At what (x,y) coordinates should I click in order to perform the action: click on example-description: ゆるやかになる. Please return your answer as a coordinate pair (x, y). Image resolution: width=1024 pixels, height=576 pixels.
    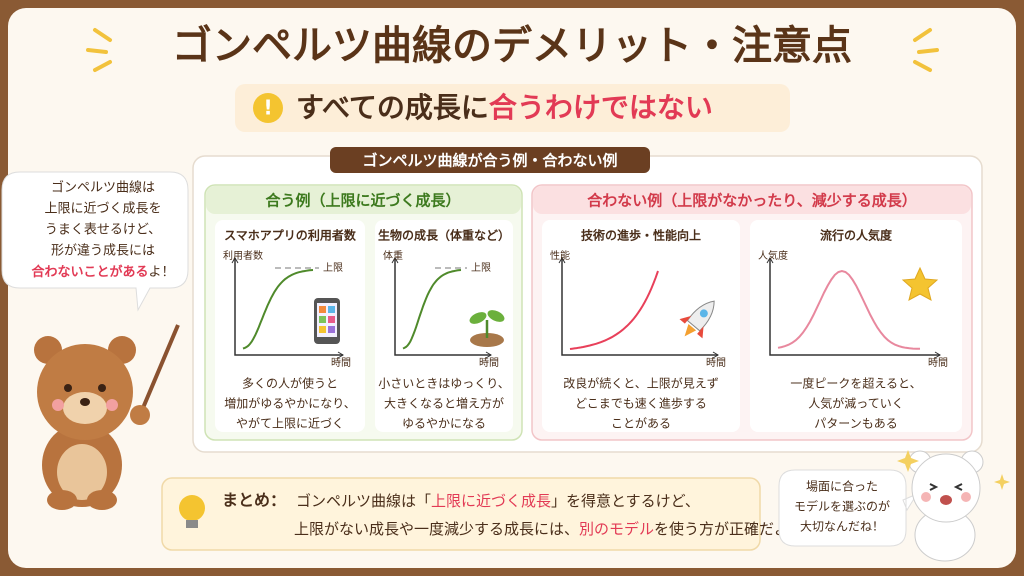
    Looking at the image, I should click on (444, 424).